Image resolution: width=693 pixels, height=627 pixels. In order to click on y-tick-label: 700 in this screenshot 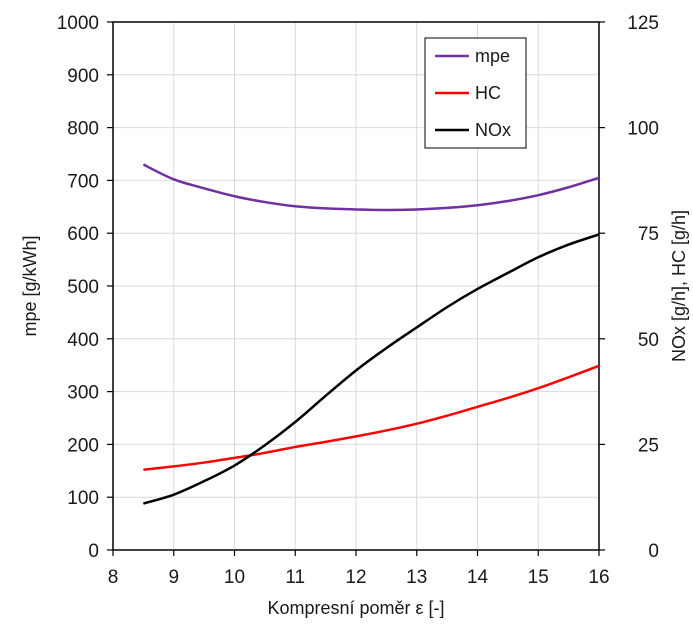, I will do `click(83, 181)`.